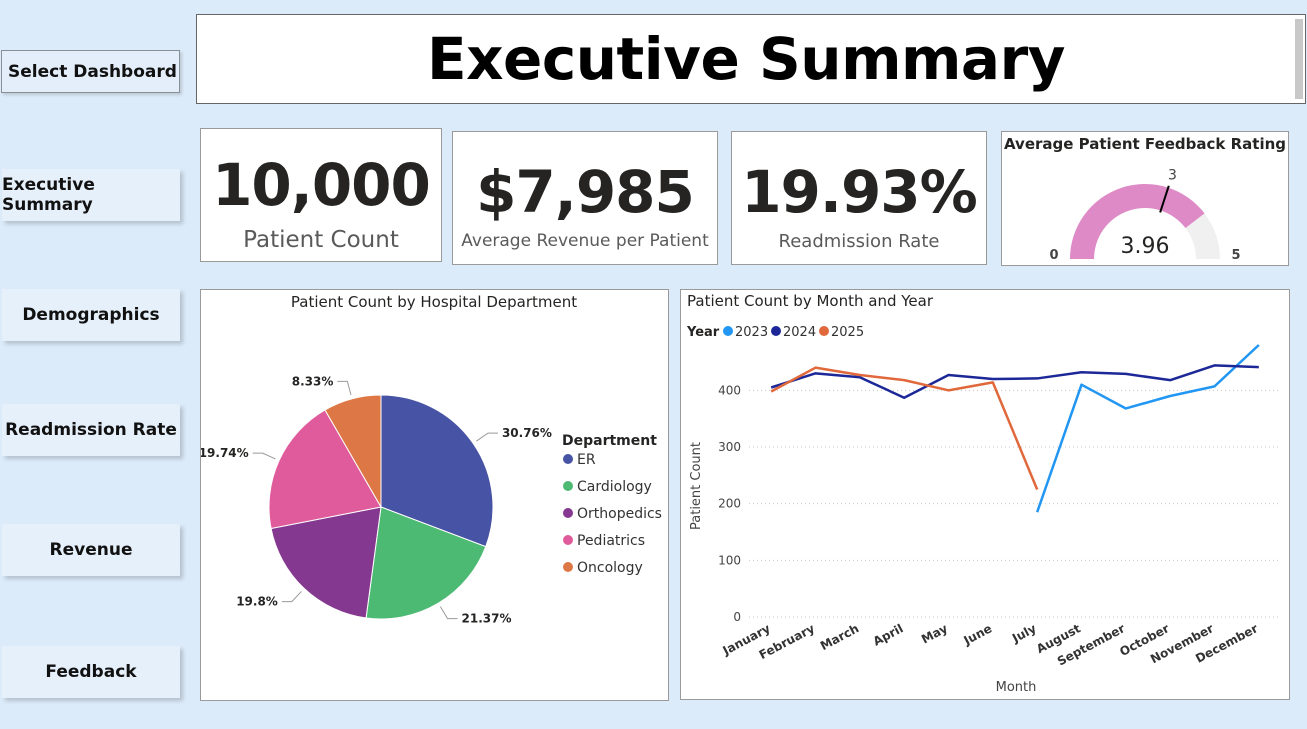 This screenshot has height=729, width=1307. I want to click on pie-leader-line-cardiology, so click(448, 613).